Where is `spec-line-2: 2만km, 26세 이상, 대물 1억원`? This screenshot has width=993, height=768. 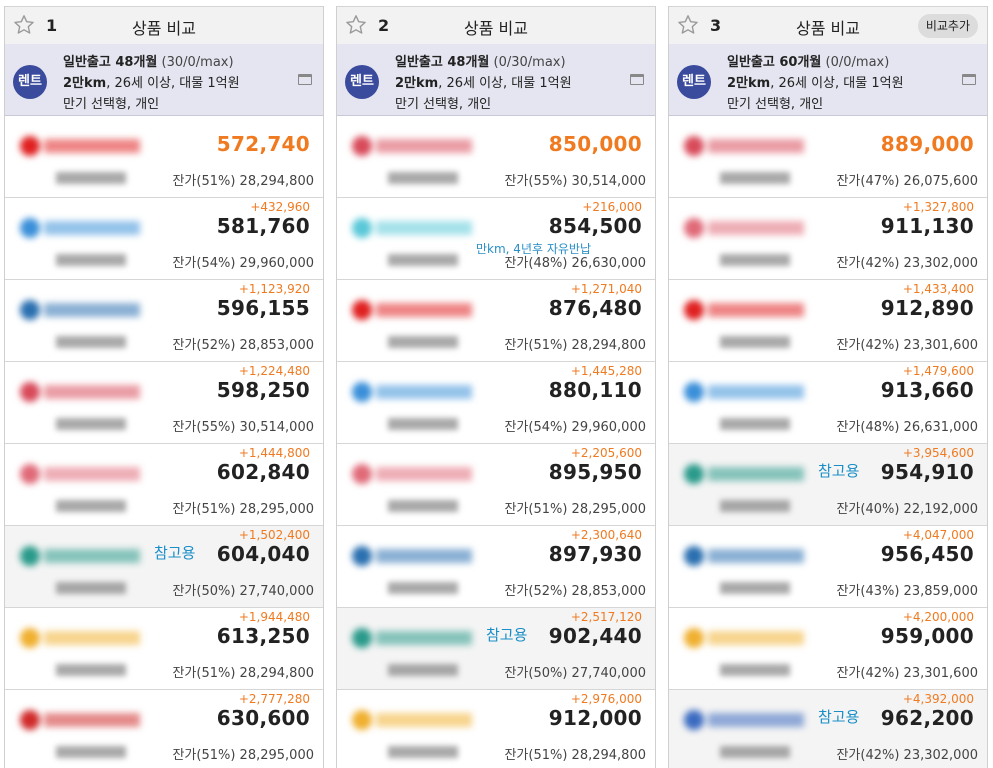
spec-line-2: 2만km, 26세 이상, 대물 1억원 is located at coordinates (815, 81).